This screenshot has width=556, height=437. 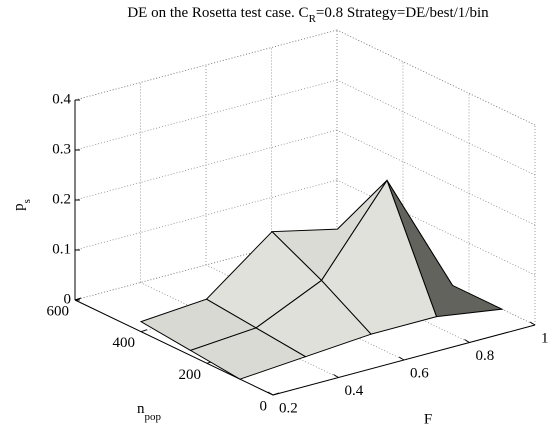 I want to click on z-axis-label: ps, so click(x=21, y=205).